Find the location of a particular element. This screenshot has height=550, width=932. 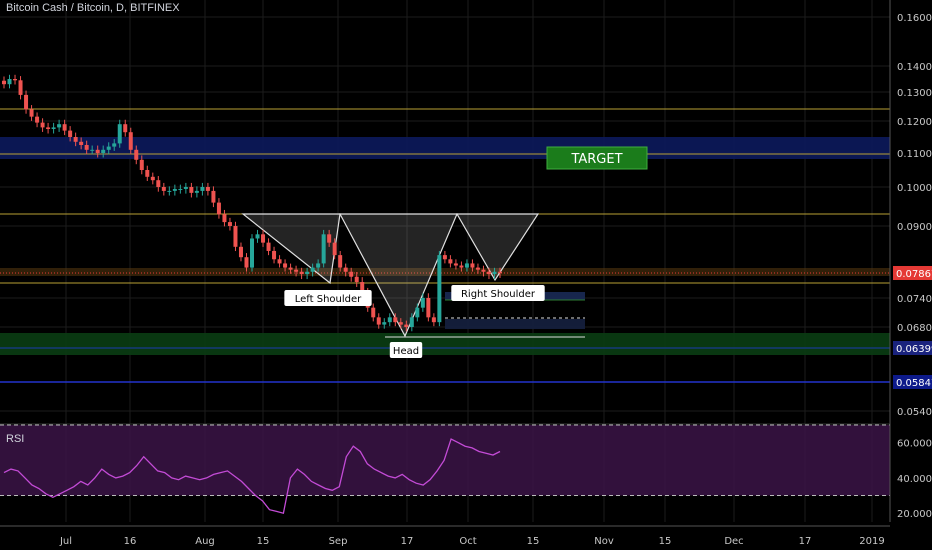

annotation-labels: Left Shoulder Head Right Shoulder TARGET is located at coordinates (453, 255).